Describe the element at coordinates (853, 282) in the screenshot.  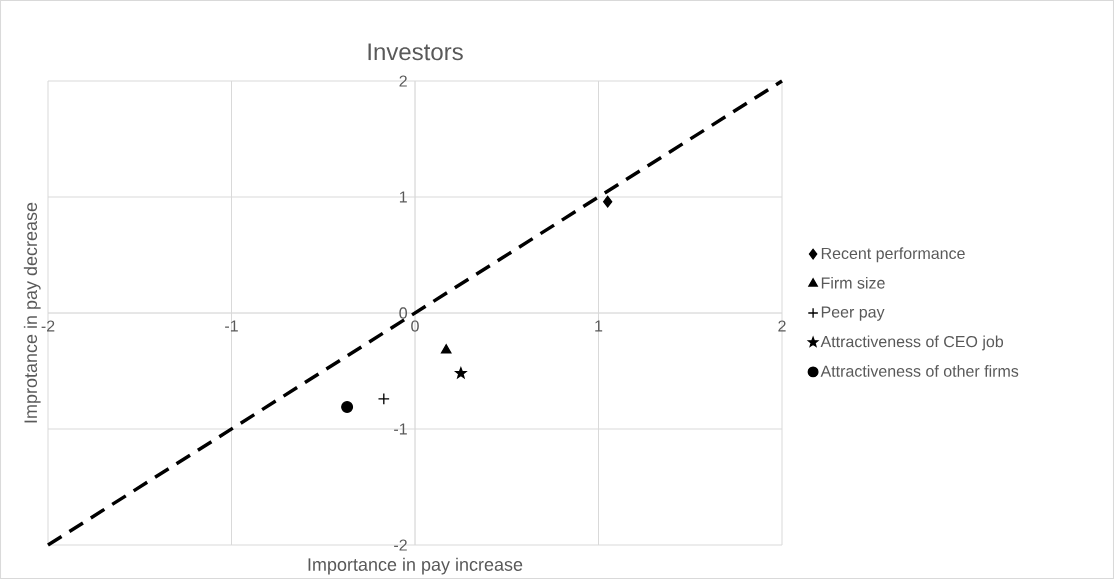
I see `legend-label: Firm size` at that location.